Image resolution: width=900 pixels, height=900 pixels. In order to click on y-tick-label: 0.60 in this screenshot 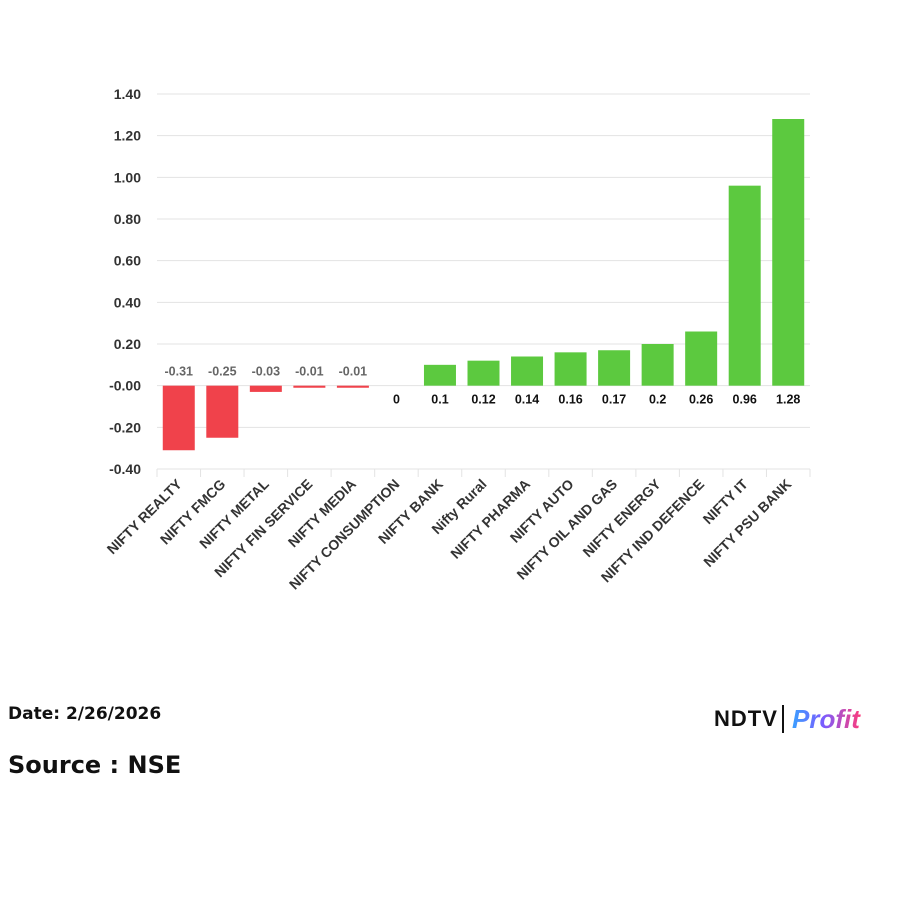, I will do `click(127, 261)`.